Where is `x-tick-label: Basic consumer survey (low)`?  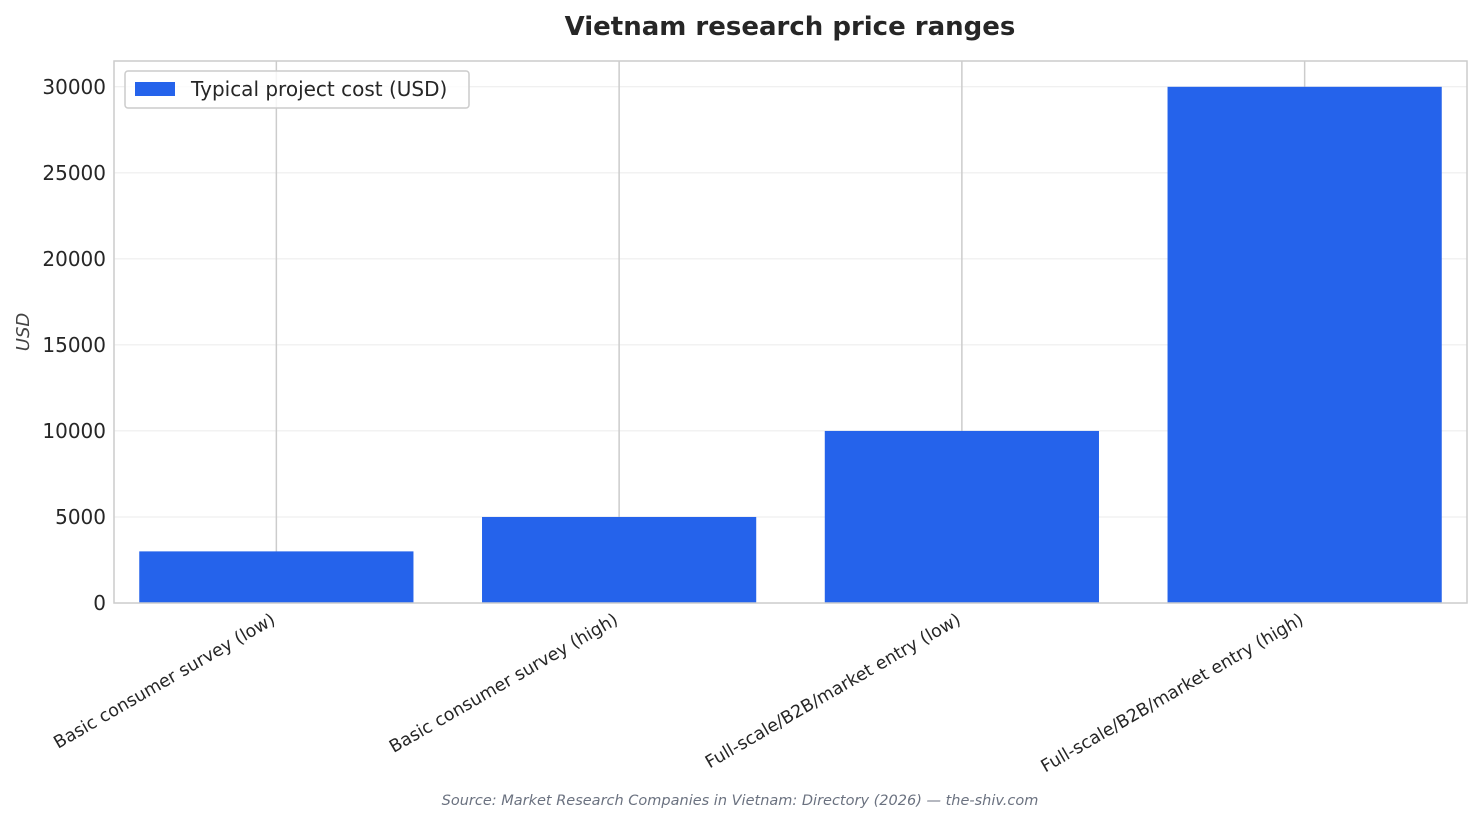 x-tick-label: Basic consumer survey (low) is located at coordinates (165, 681).